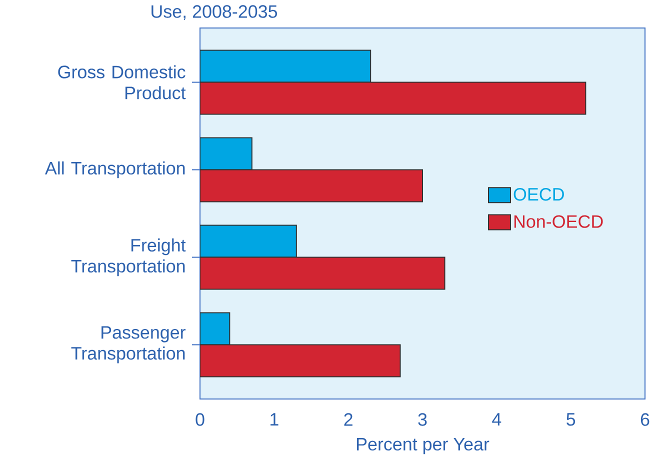 The height and width of the screenshot is (473, 665). Describe the element at coordinates (114, 169) in the screenshot. I see `y-tick-label: All Transportation` at that location.